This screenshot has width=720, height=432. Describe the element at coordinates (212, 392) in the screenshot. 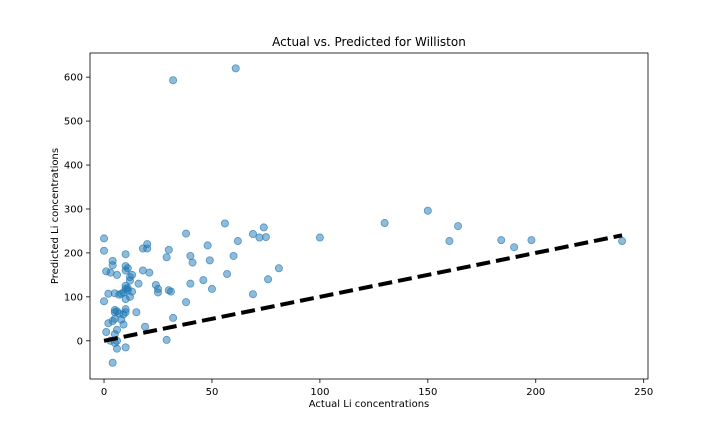

I see `x-tick-label: 50` at that location.